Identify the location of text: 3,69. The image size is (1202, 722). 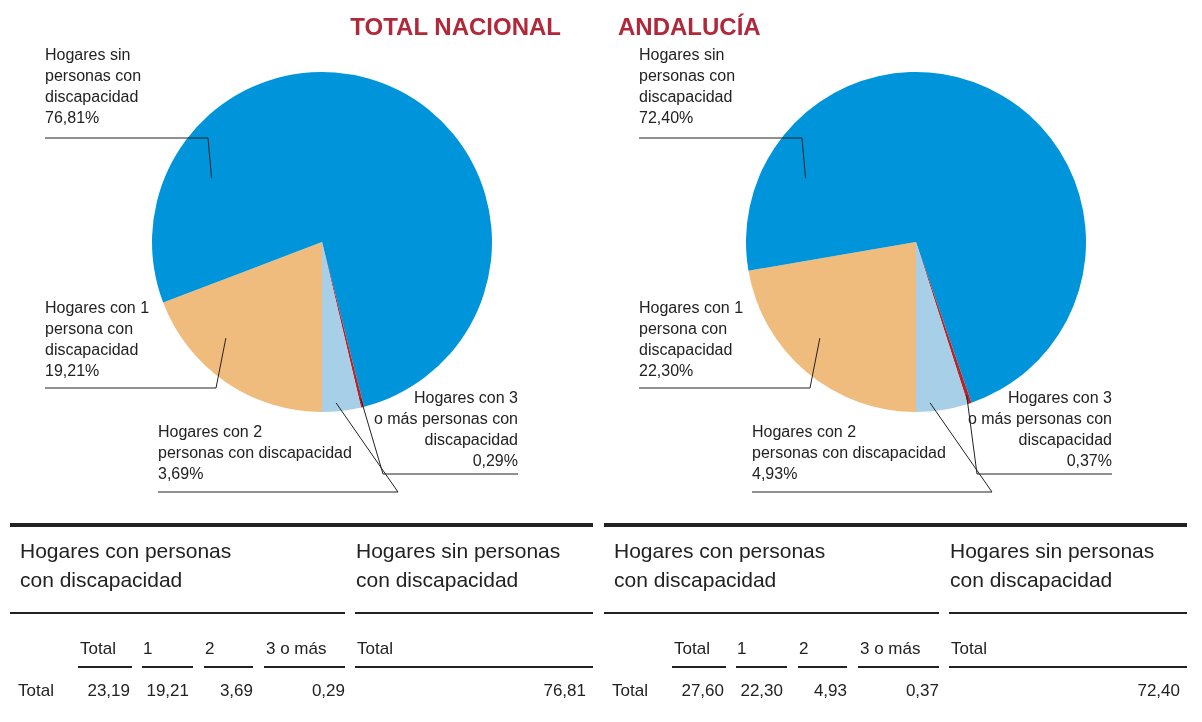
(236, 690).